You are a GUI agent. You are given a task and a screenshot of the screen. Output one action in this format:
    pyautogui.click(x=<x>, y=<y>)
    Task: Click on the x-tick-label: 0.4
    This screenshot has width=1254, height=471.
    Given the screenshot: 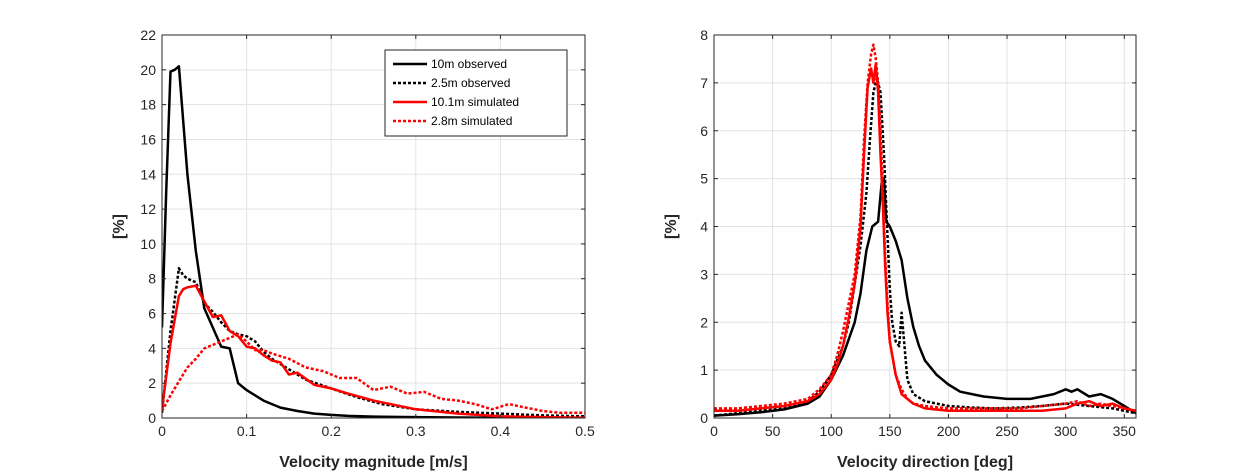 What is the action you would take?
    pyautogui.click(x=501, y=431)
    